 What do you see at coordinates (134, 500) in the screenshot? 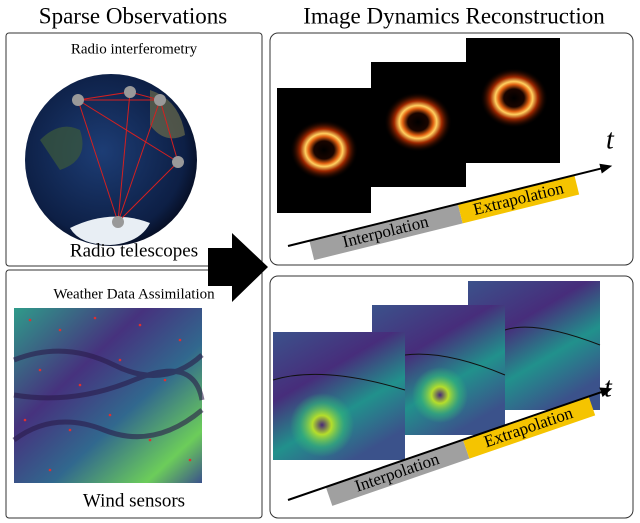
I see `weather-caption: Wind sensors` at bounding box center [134, 500].